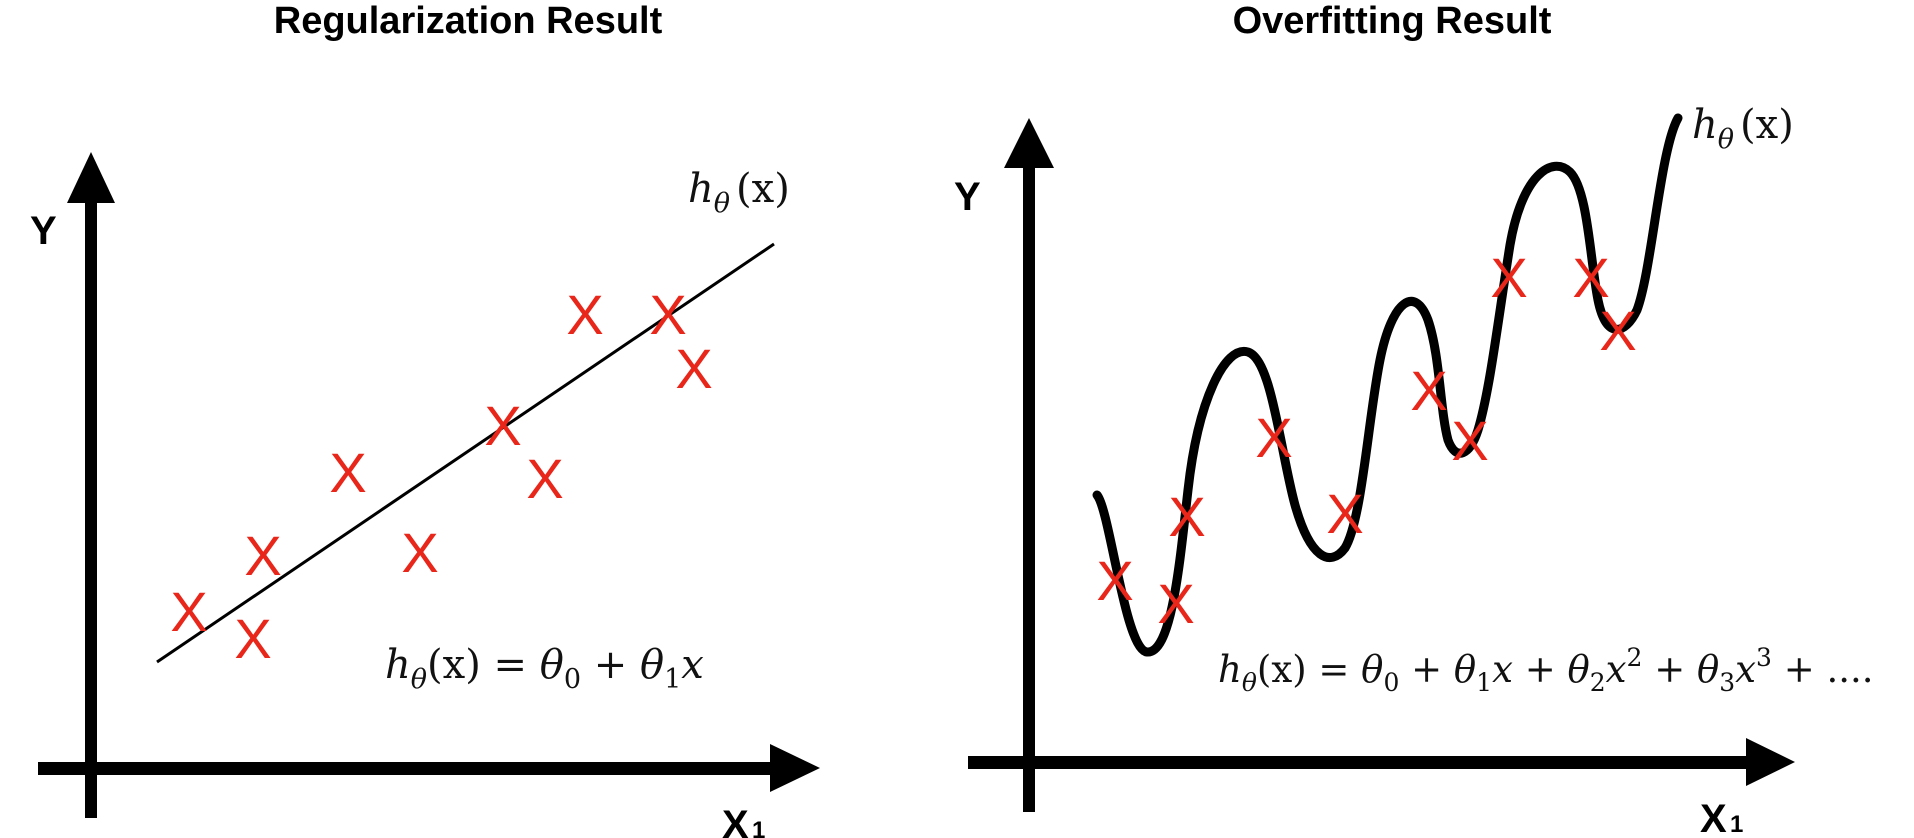  I want to click on right-x-axis-label-subscript: 1, so click(1736, 824).